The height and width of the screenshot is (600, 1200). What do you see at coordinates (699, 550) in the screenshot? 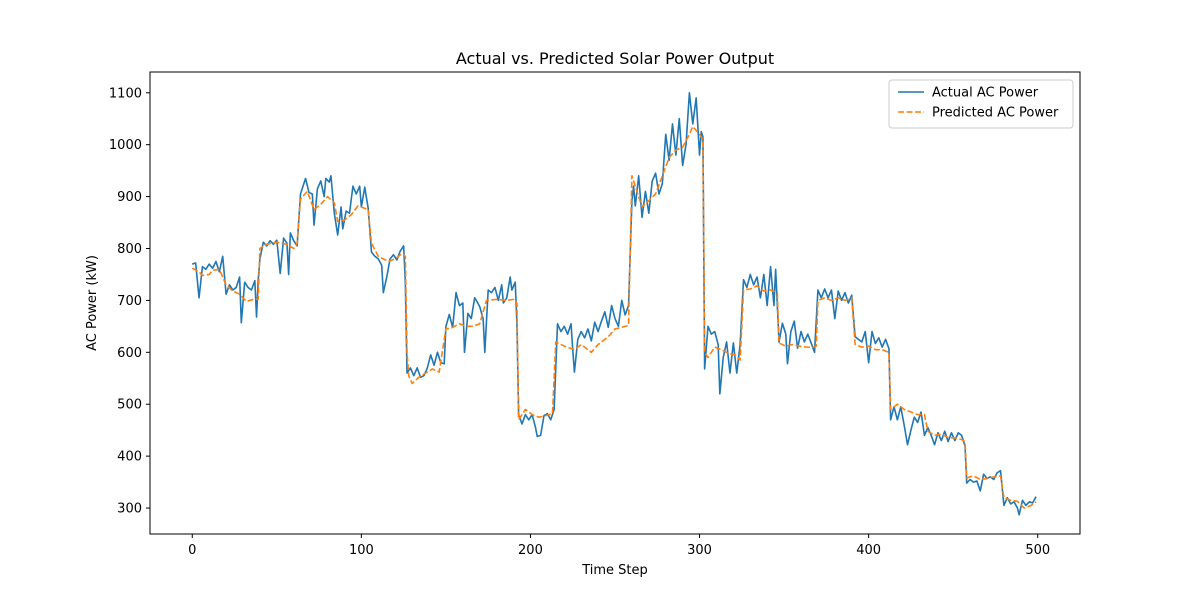
I see `x-tick-label: 300` at bounding box center [699, 550].